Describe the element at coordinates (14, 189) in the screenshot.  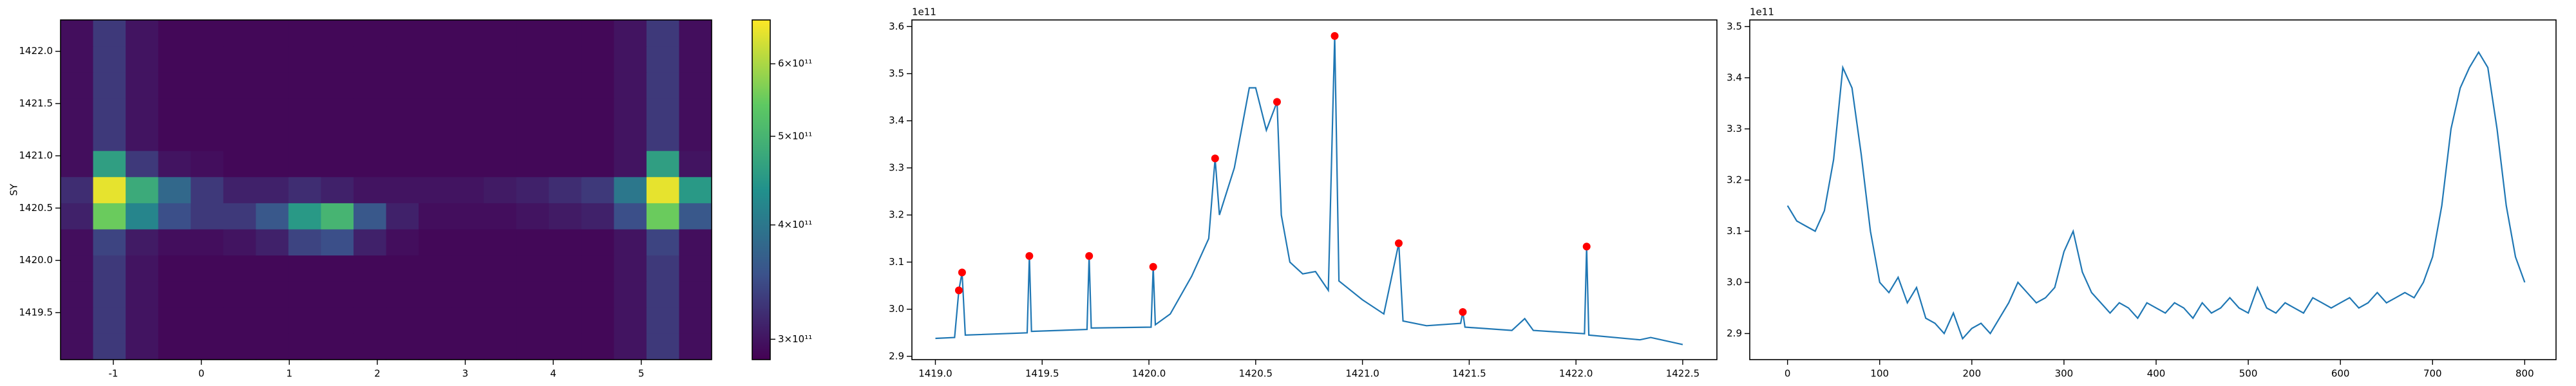
I see `y-axis-label: SY` at that location.